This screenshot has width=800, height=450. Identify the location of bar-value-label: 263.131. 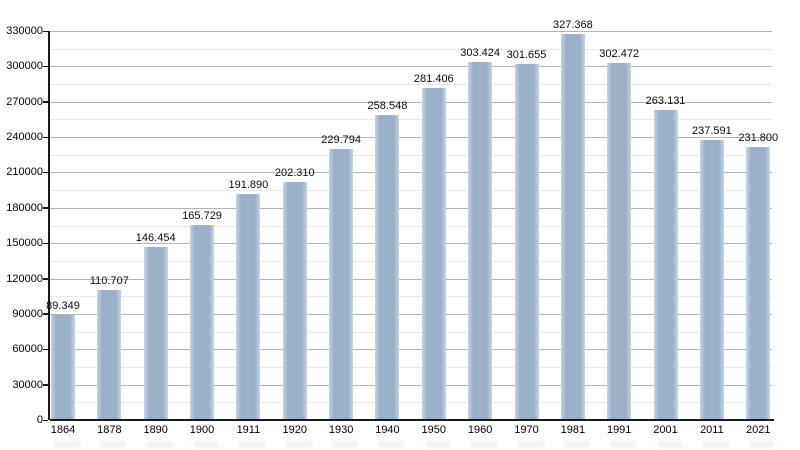
(665, 100).